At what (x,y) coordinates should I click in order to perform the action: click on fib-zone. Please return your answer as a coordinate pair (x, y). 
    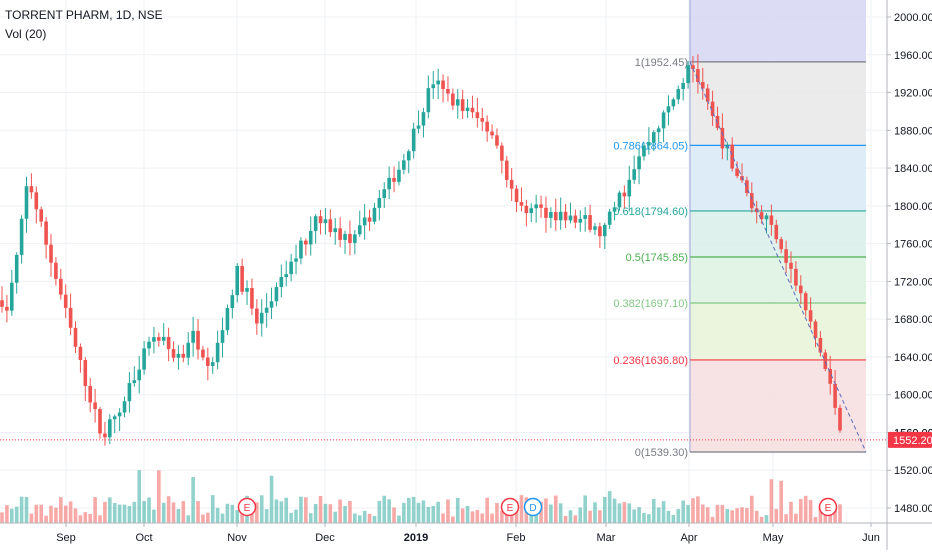
    Looking at the image, I should click on (778, 31).